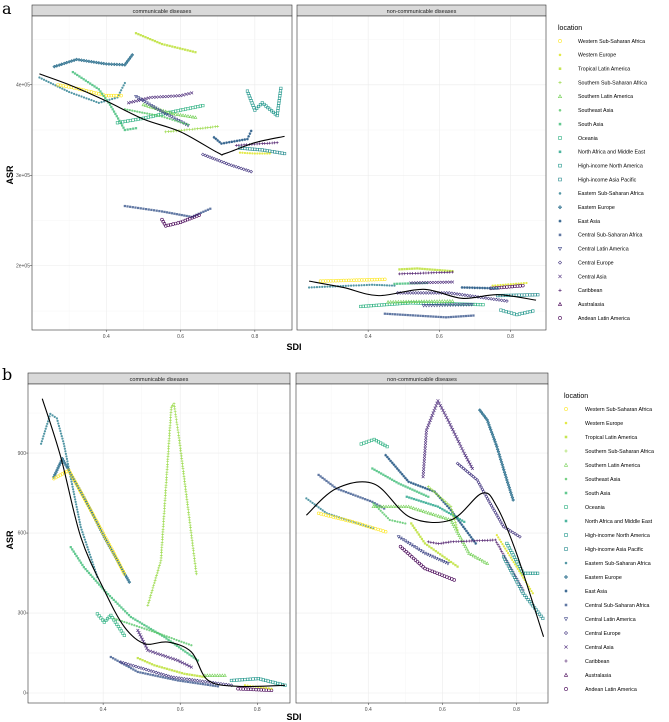 This screenshot has height=722, width=669. What do you see at coordinates (604, 70) in the screenshot?
I see `legend-label: Tropical Latin America` at bounding box center [604, 70].